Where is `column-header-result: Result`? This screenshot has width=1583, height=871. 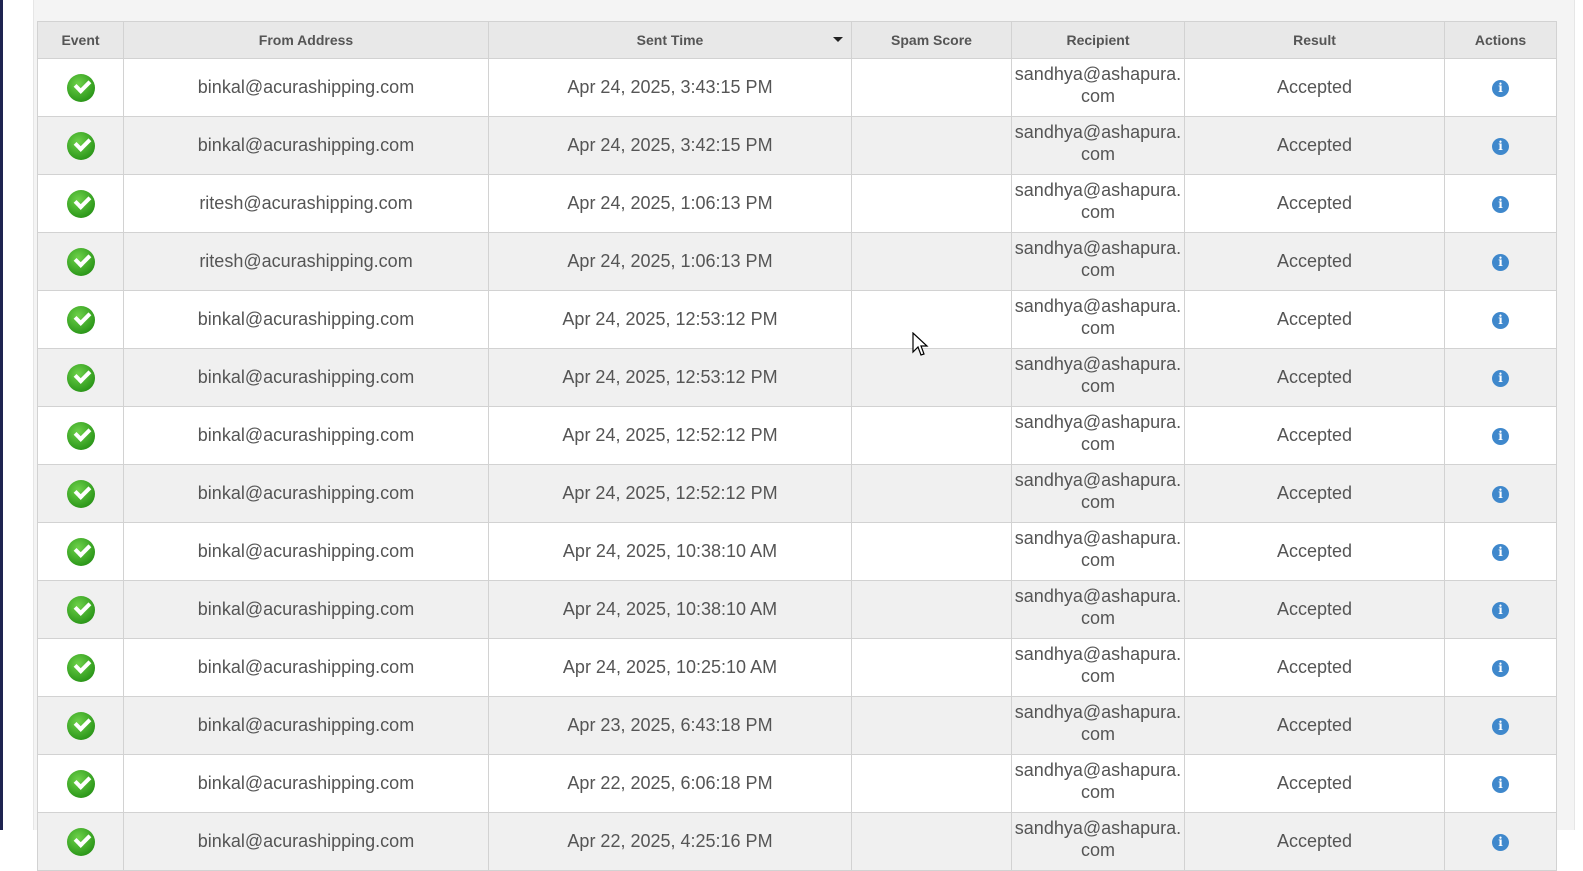 column-header-result: Result is located at coordinates (1314, 40).